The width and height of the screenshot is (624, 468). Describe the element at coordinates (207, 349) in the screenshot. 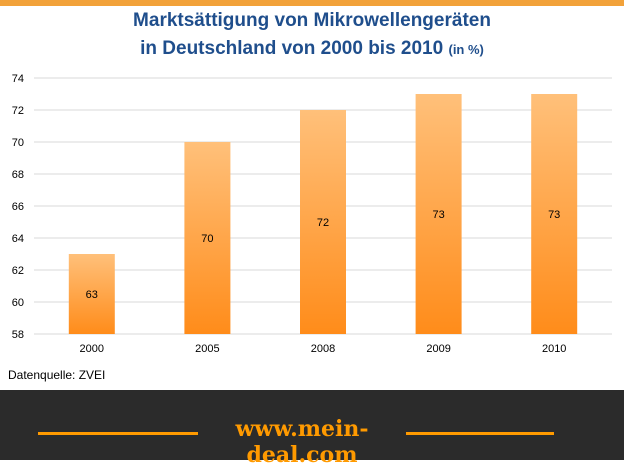

I see `x-tick-label-2005: 2005` at that location.